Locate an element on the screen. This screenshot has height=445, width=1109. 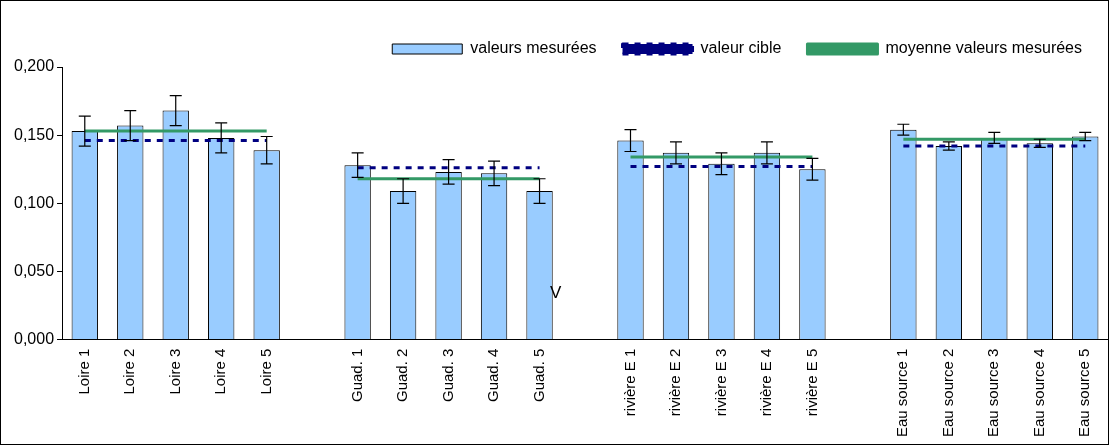
x-tick-label: rivière E 4 is located at coordinates (766, 382).